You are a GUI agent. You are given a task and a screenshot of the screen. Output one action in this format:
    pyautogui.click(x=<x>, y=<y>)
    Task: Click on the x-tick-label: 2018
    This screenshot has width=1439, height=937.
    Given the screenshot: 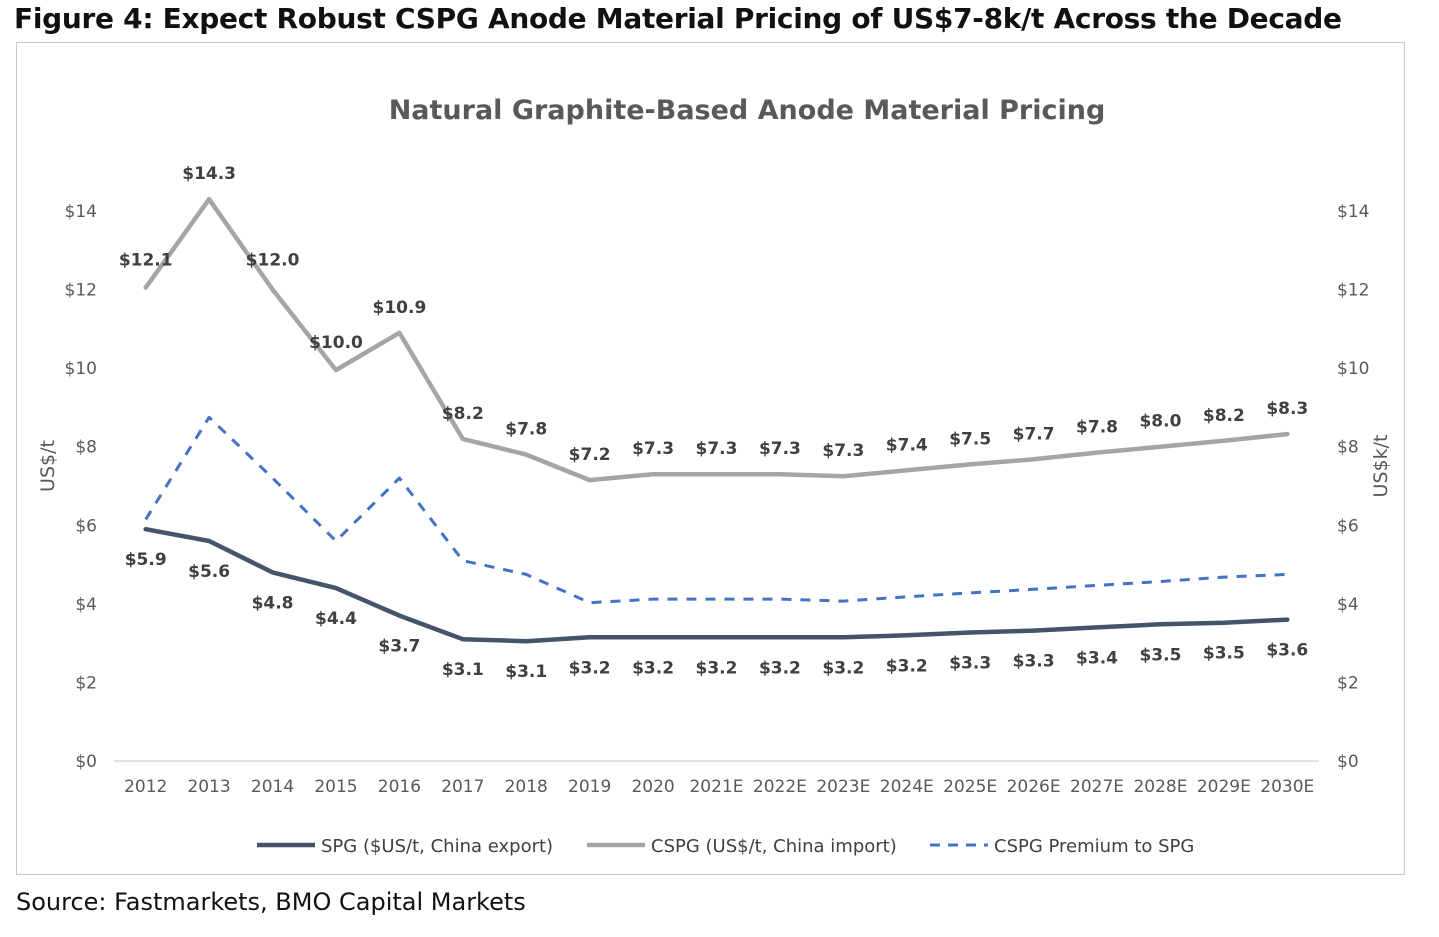 What is the action you would take?
    pyautogui.click(x=526, y=787)
    